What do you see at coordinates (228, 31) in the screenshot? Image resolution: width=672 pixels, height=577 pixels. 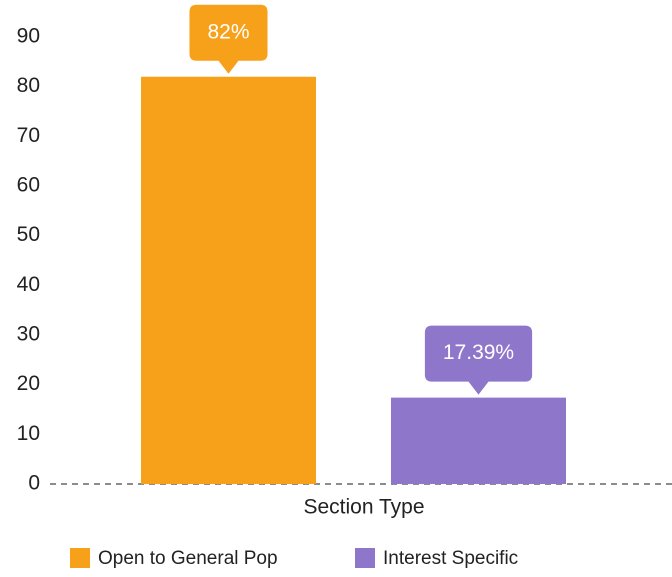 I see `value-label: 82%` at bounding box center [228, 31].